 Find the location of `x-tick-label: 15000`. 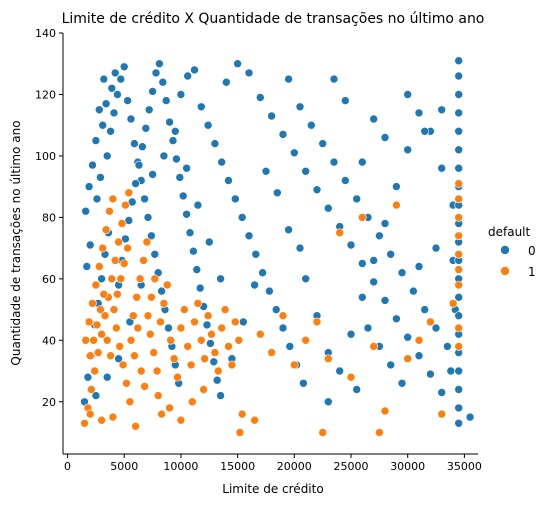

x-tick-label: 15000 is located at coordinates (237, 466).